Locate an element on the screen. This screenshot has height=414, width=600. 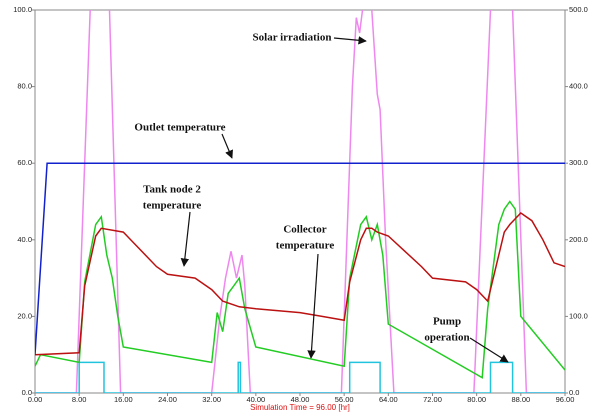
x-tick-label: 72.00 is located at coordinates (432, 399).